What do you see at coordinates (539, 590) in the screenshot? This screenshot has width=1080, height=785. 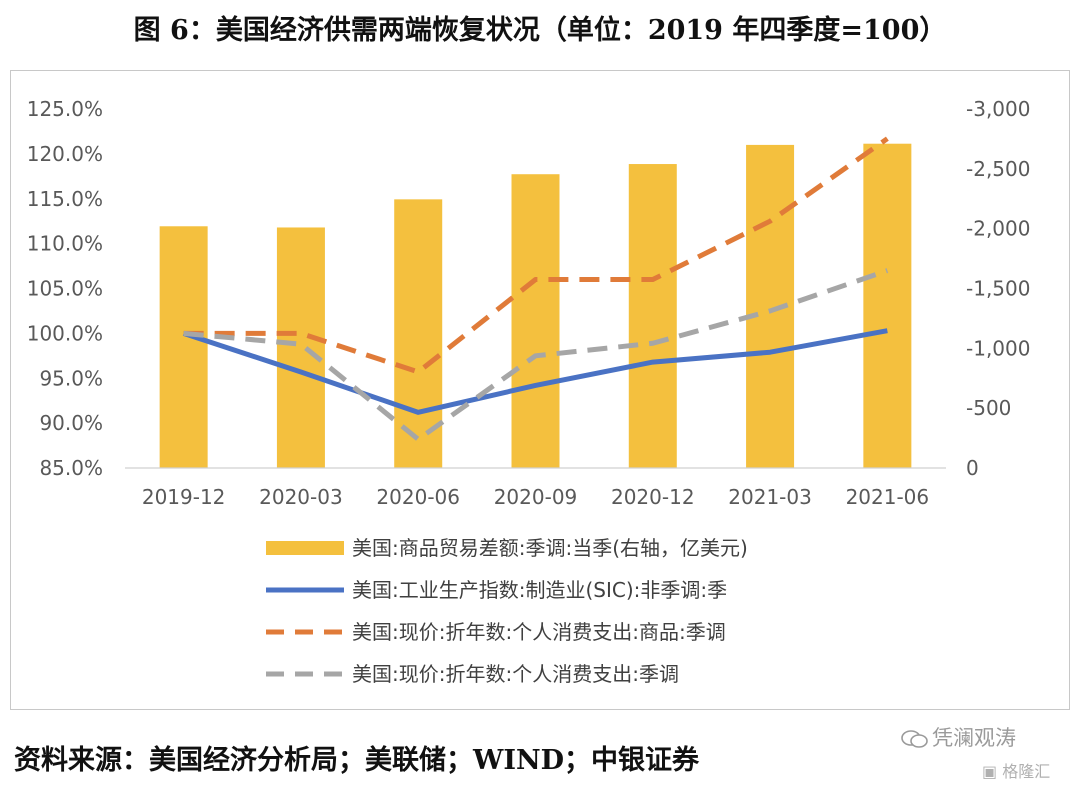 I see `legend-label: 美国:工业生产指数:制造业(SIC):非季调:季` at bounding box center [539, 590].